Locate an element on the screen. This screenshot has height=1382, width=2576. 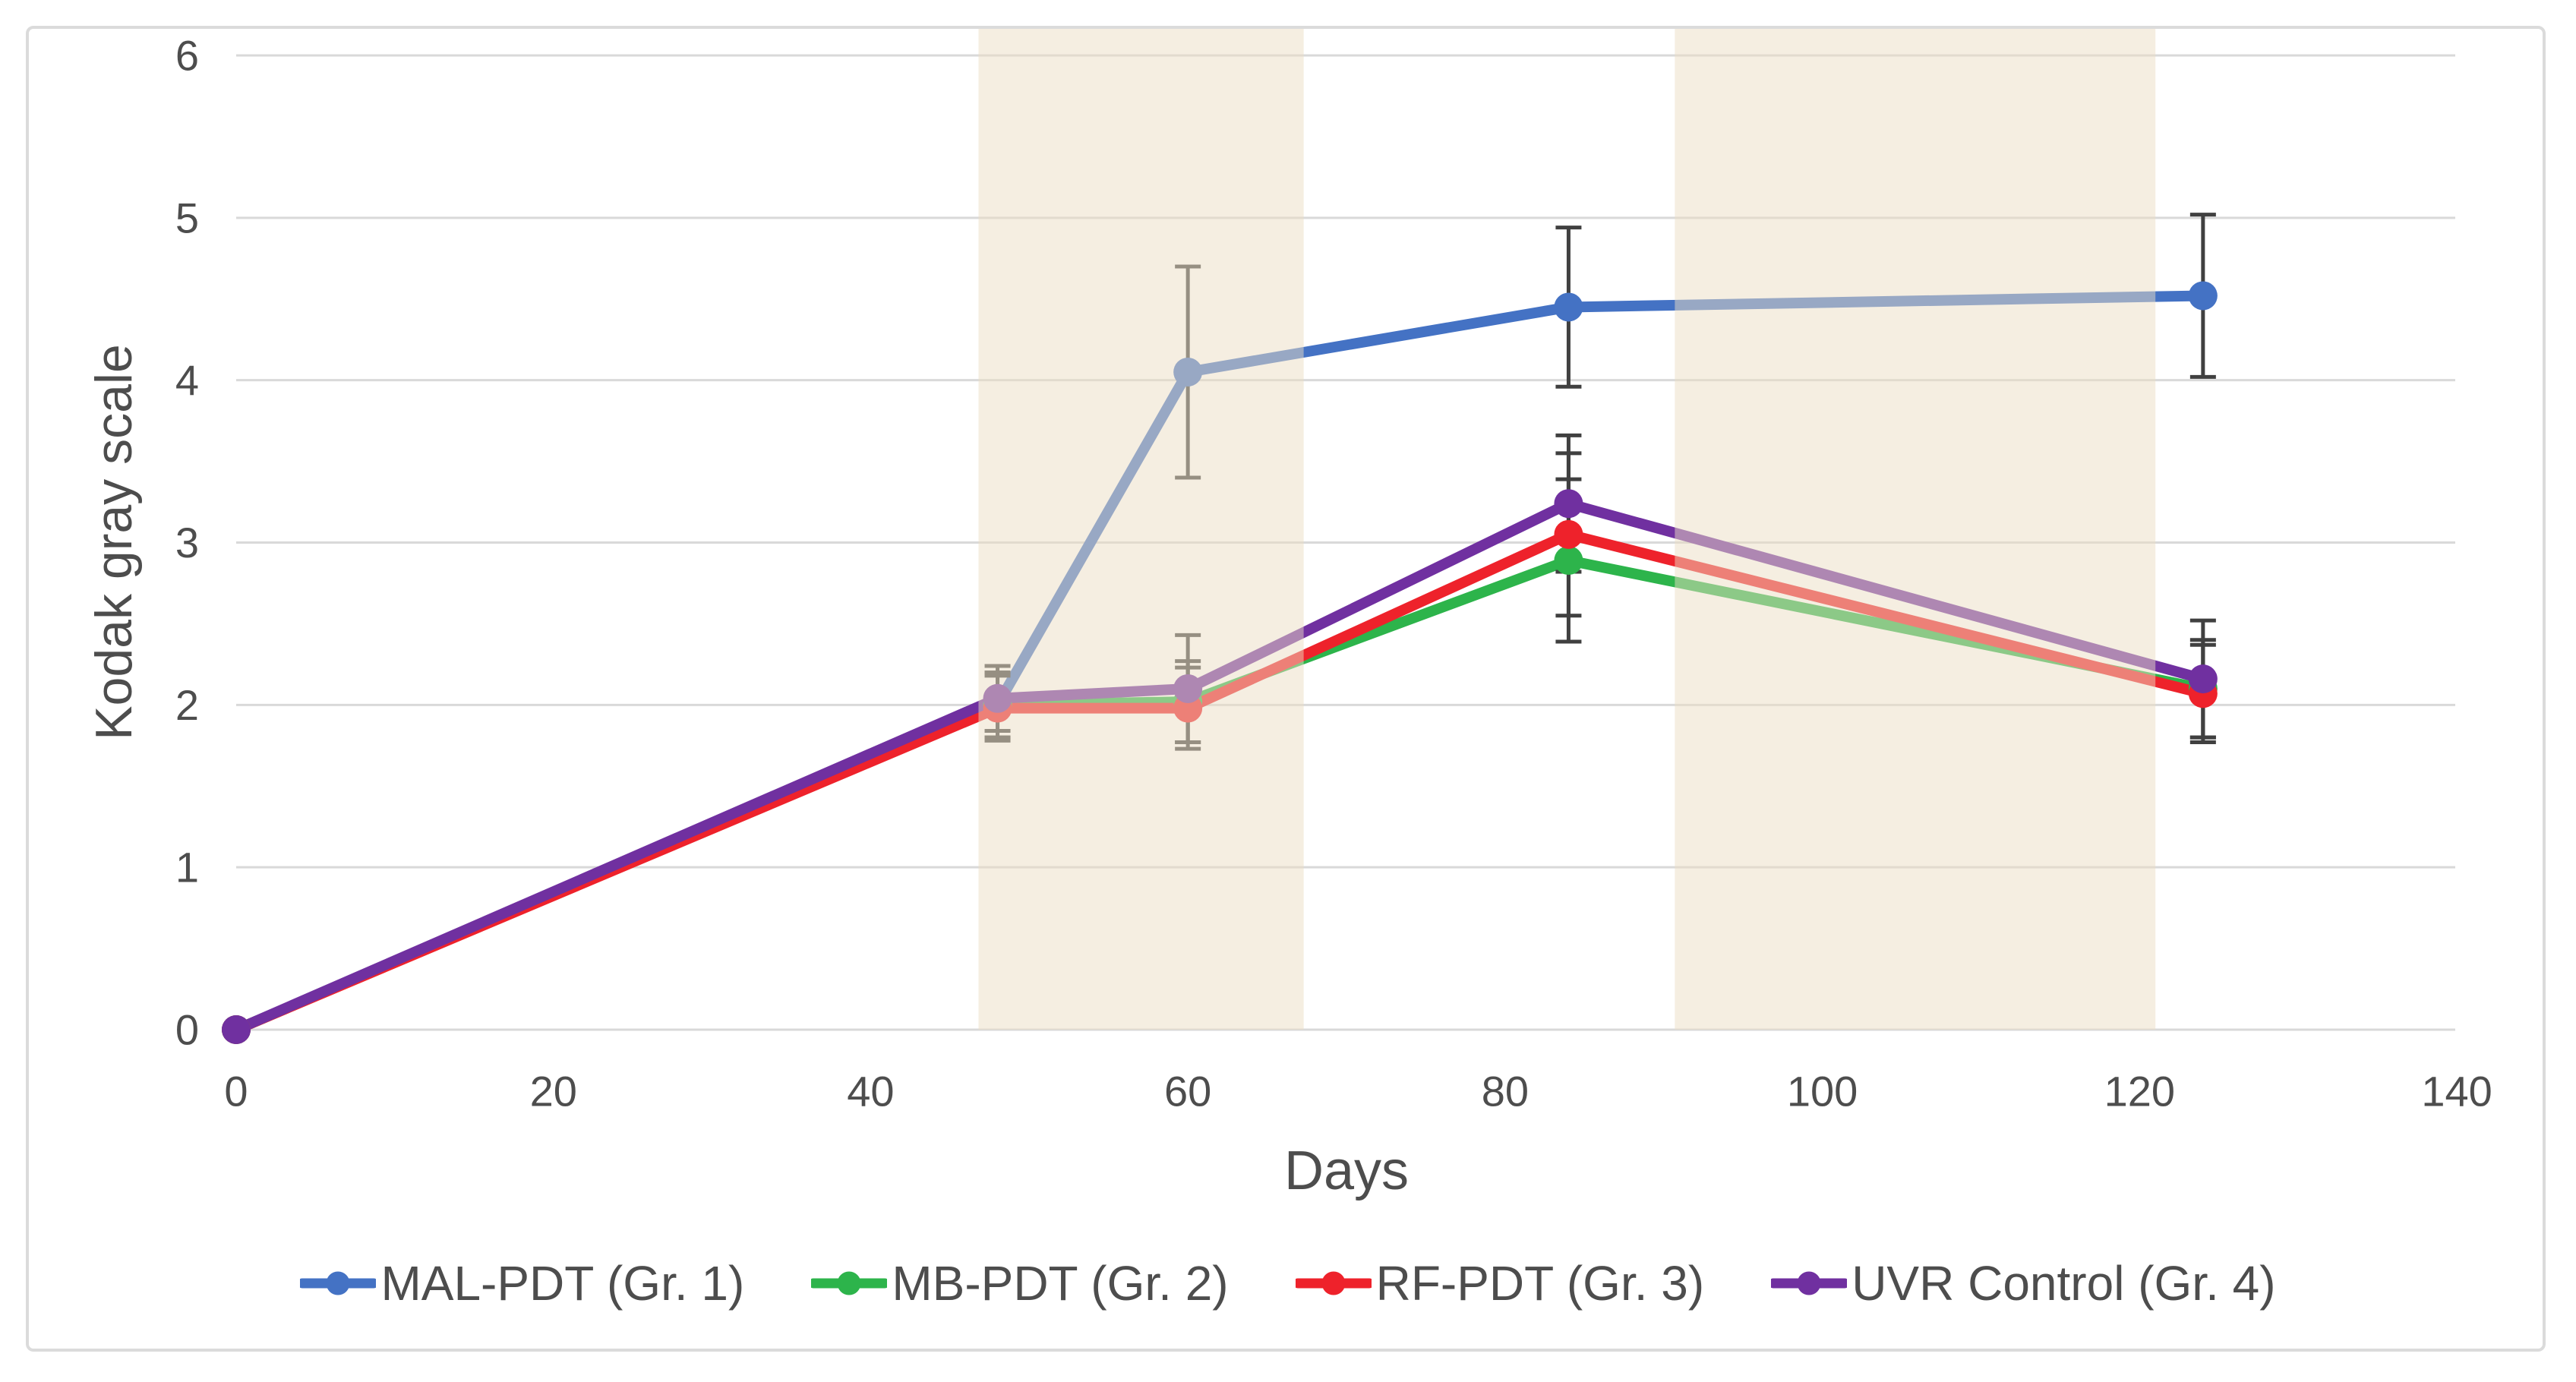
y-tick-label: 3 is located at coordinates (187, 542).